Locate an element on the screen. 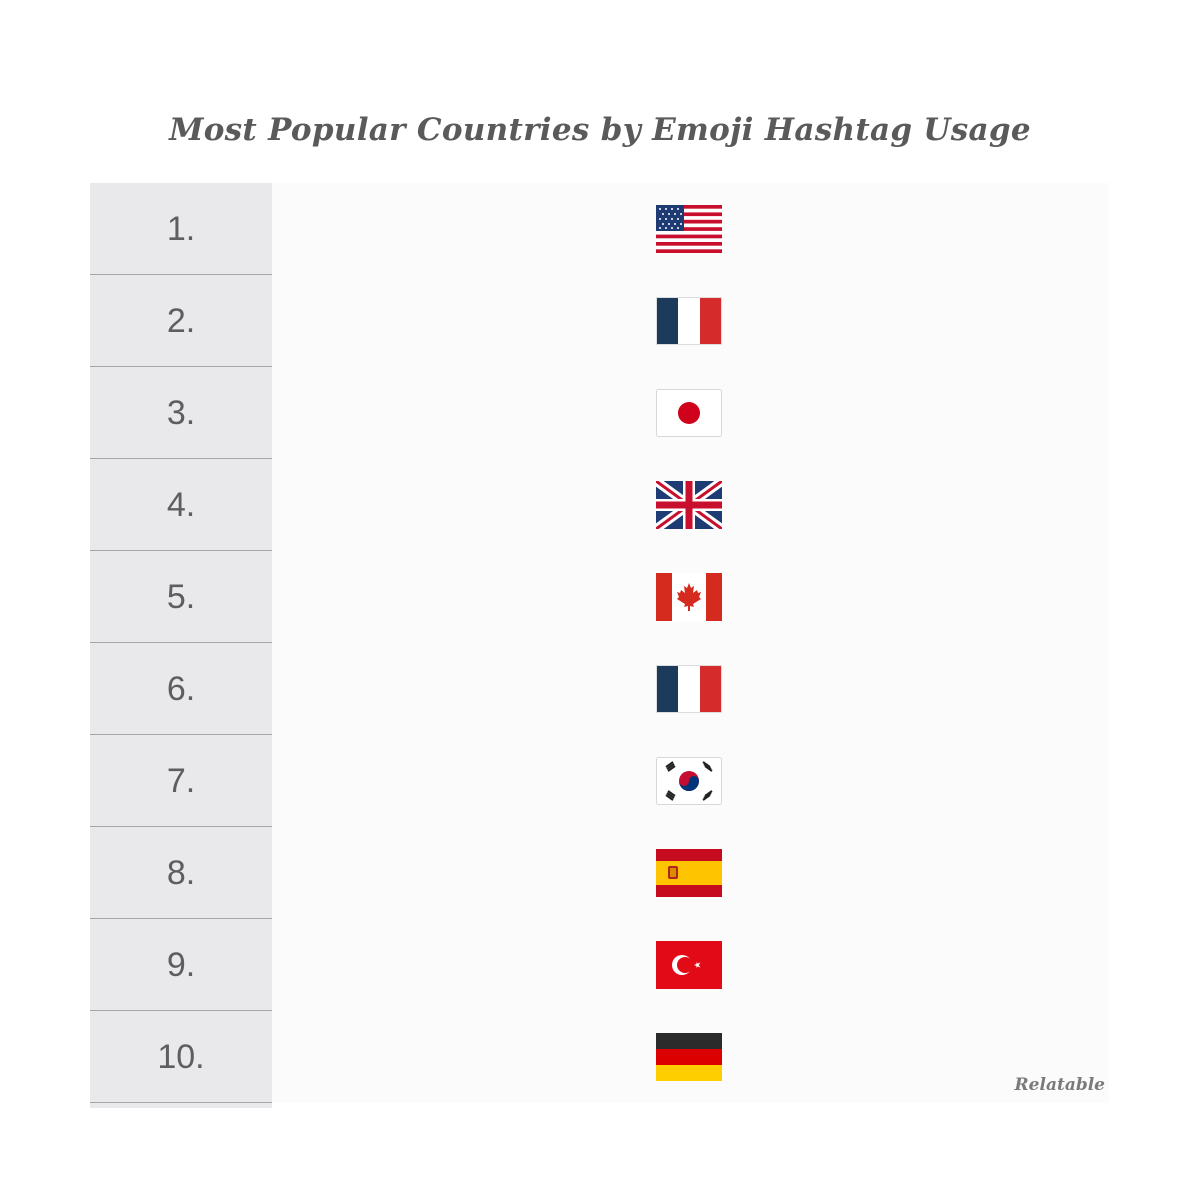  table-row: 2. is located at coordinates (599, 321).